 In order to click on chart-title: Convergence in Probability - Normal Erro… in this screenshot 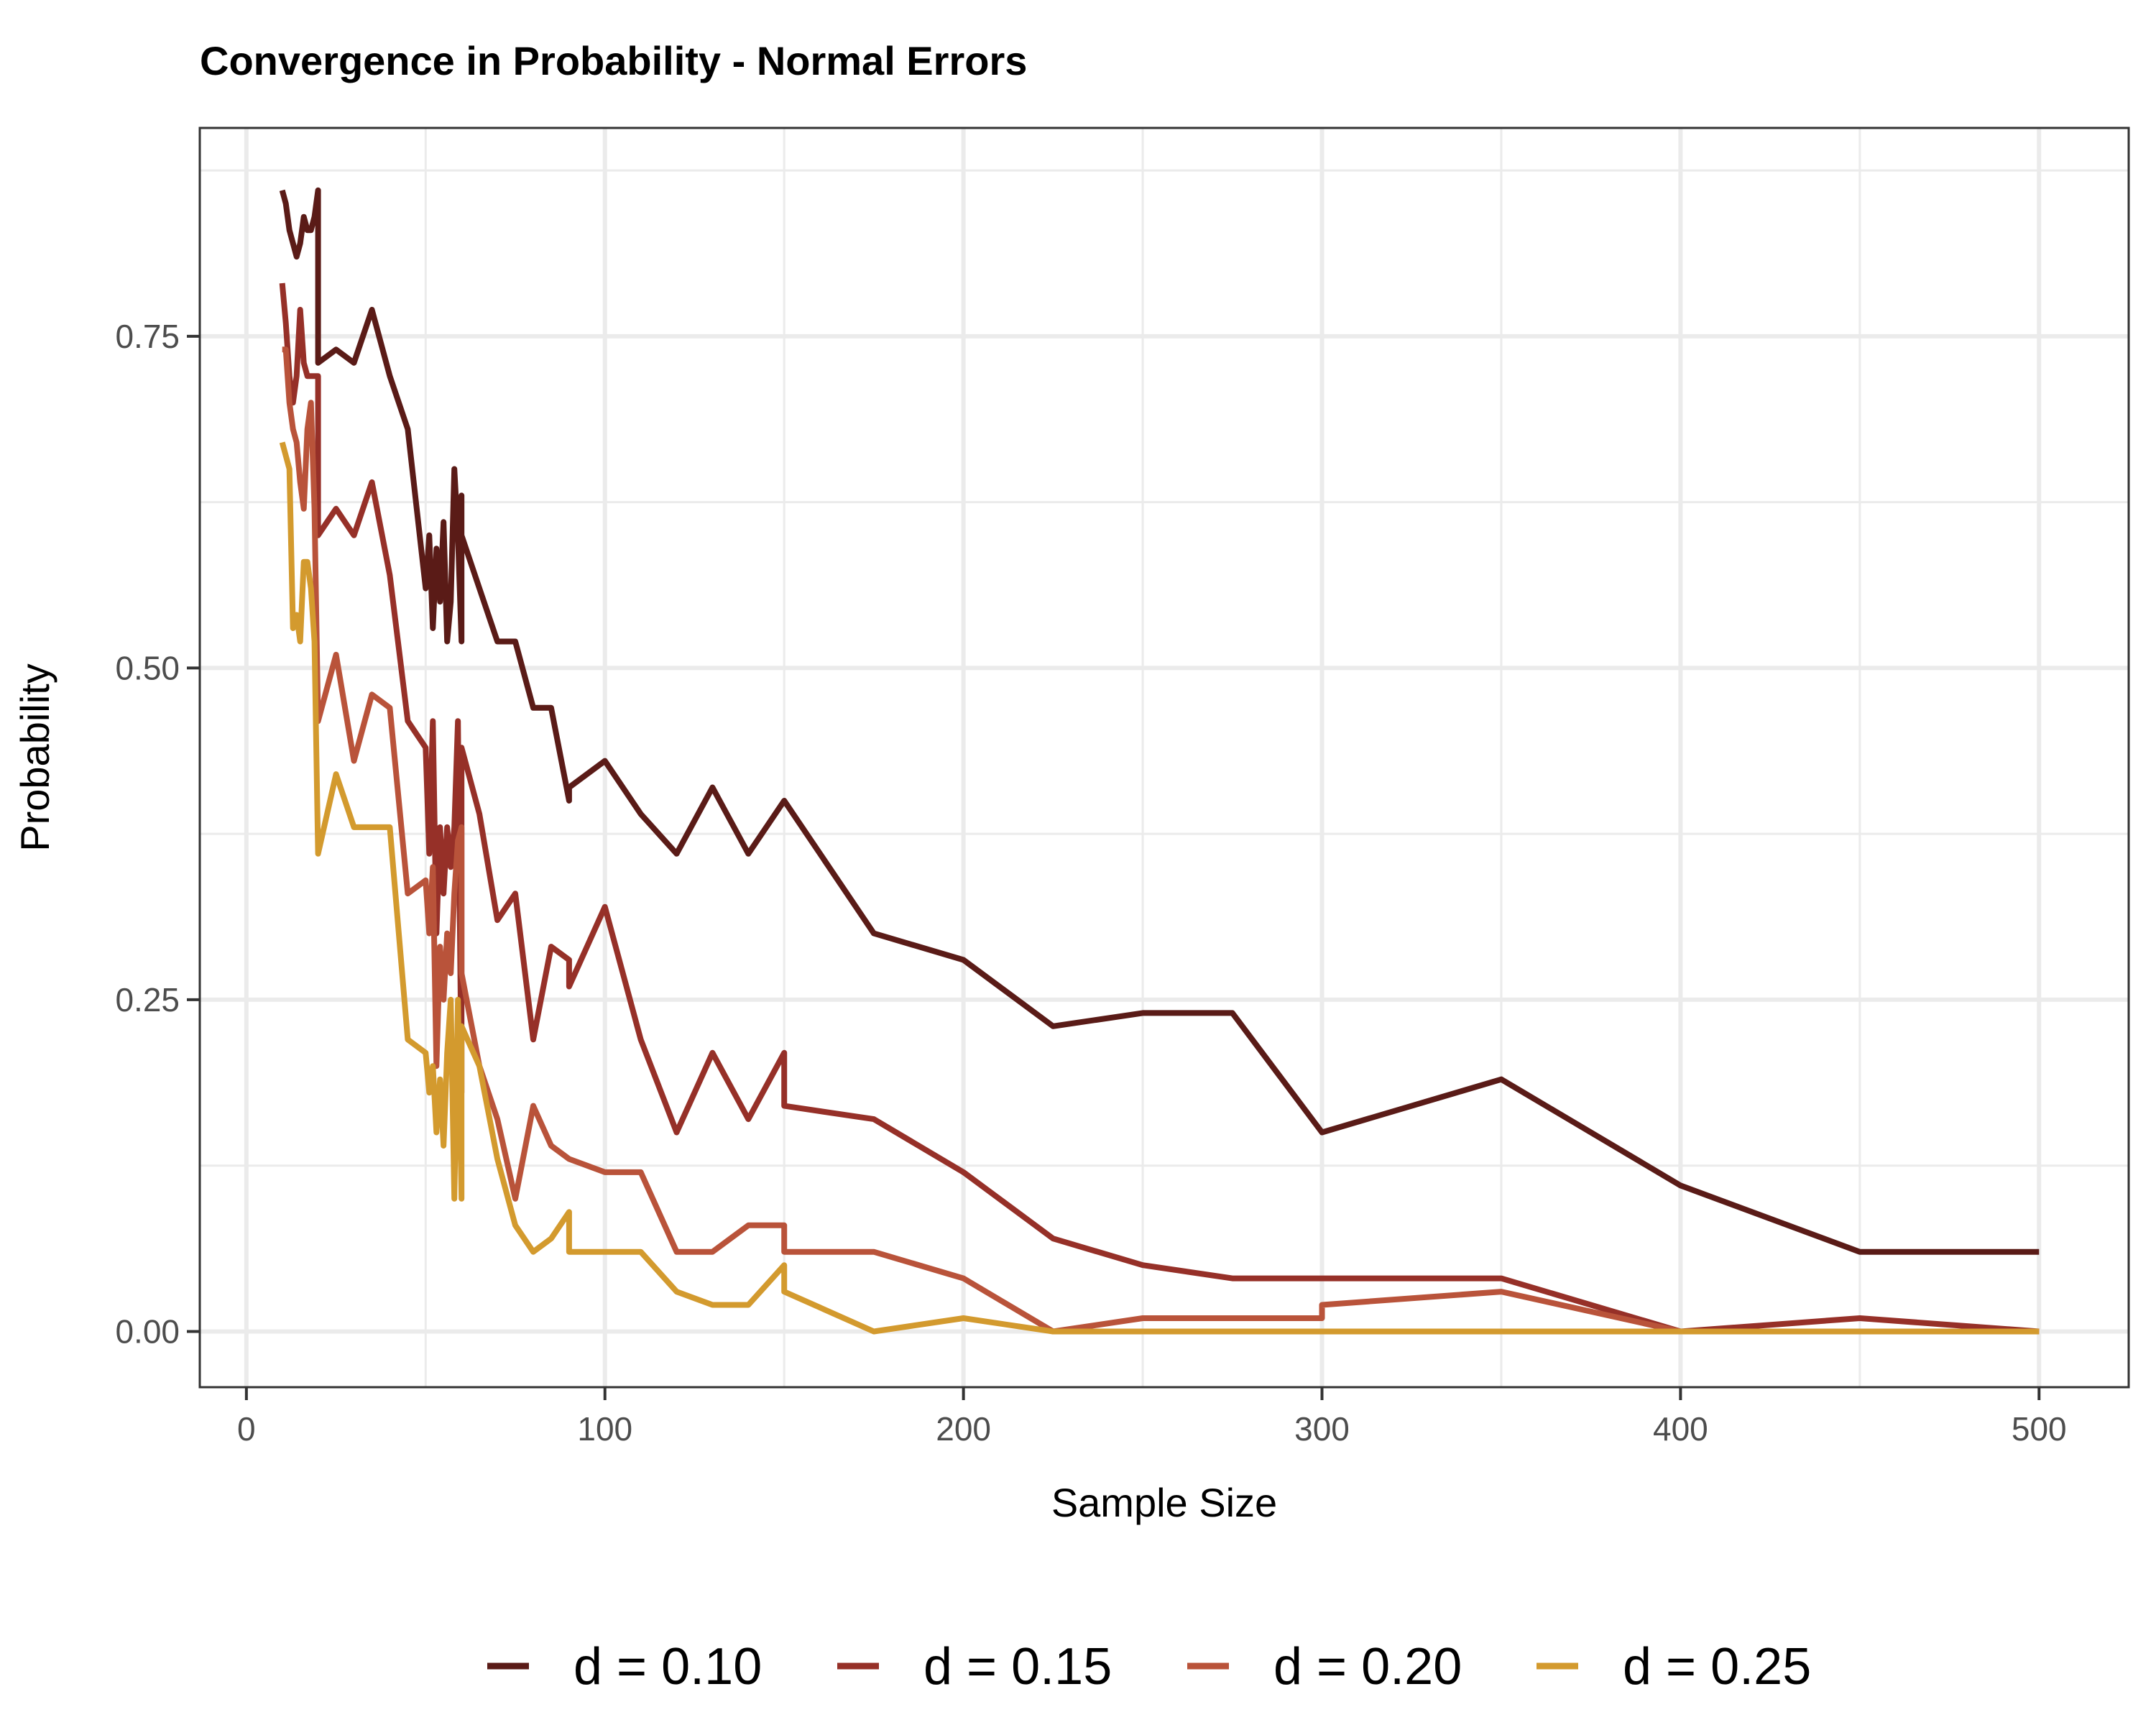, I will do `click(613, 60)`.